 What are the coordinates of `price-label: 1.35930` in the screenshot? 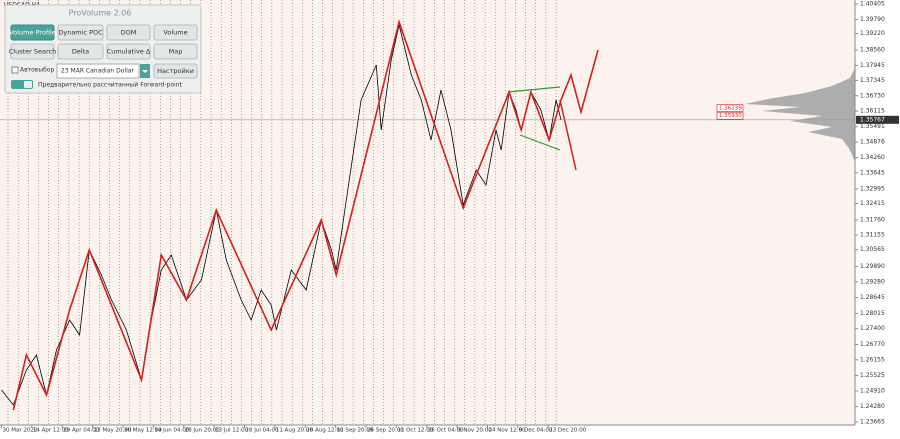 It's located at (730, 116).